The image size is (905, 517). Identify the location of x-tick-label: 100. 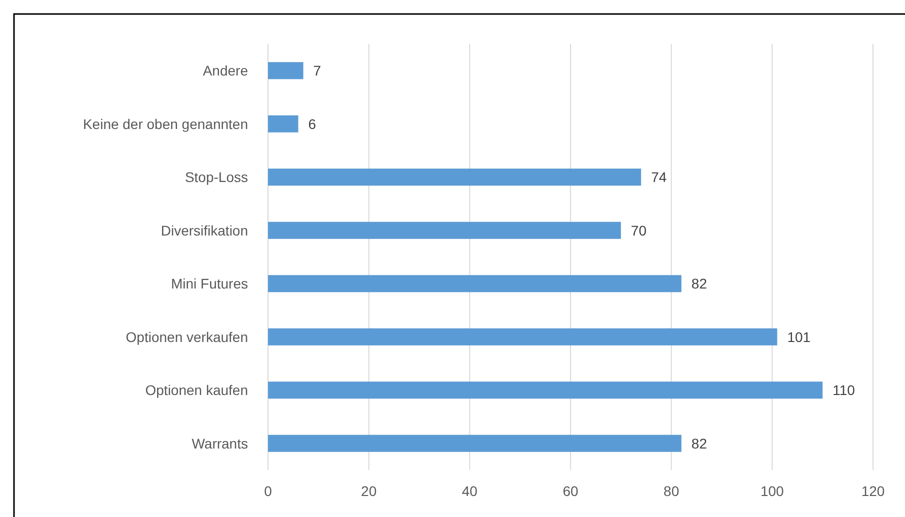
(772, 491).